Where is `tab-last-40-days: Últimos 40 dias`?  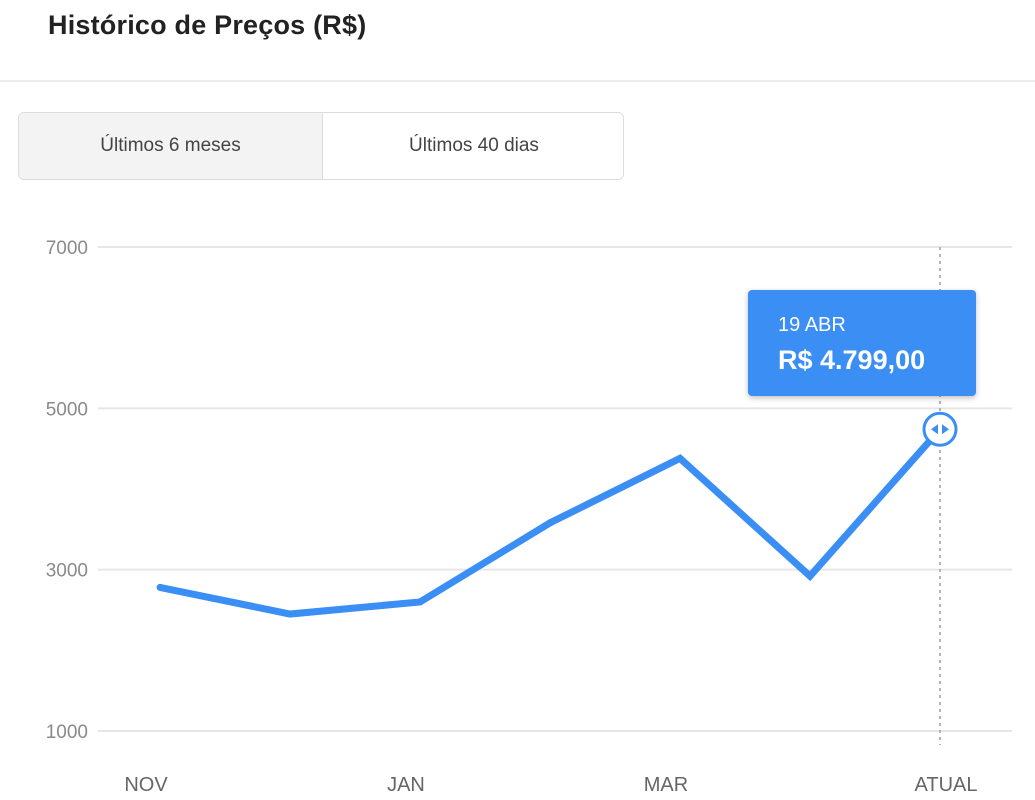
tab-last-40-days: Últimos 40 dias is located at coordinates (473, 146).